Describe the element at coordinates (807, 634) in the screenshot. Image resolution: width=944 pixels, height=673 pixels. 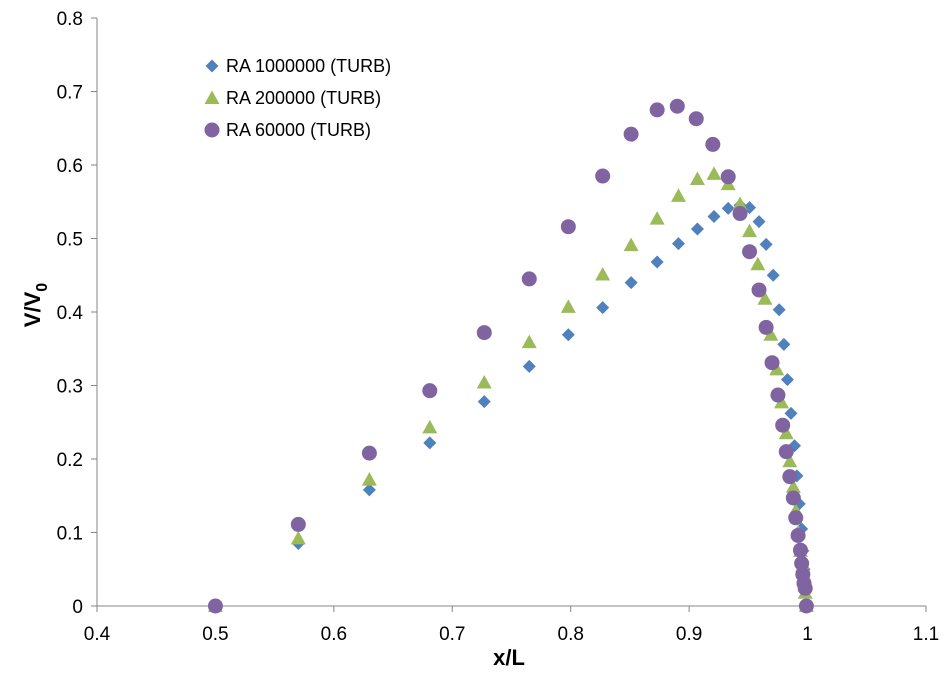
I see `x-tick-label: 1` at that location.